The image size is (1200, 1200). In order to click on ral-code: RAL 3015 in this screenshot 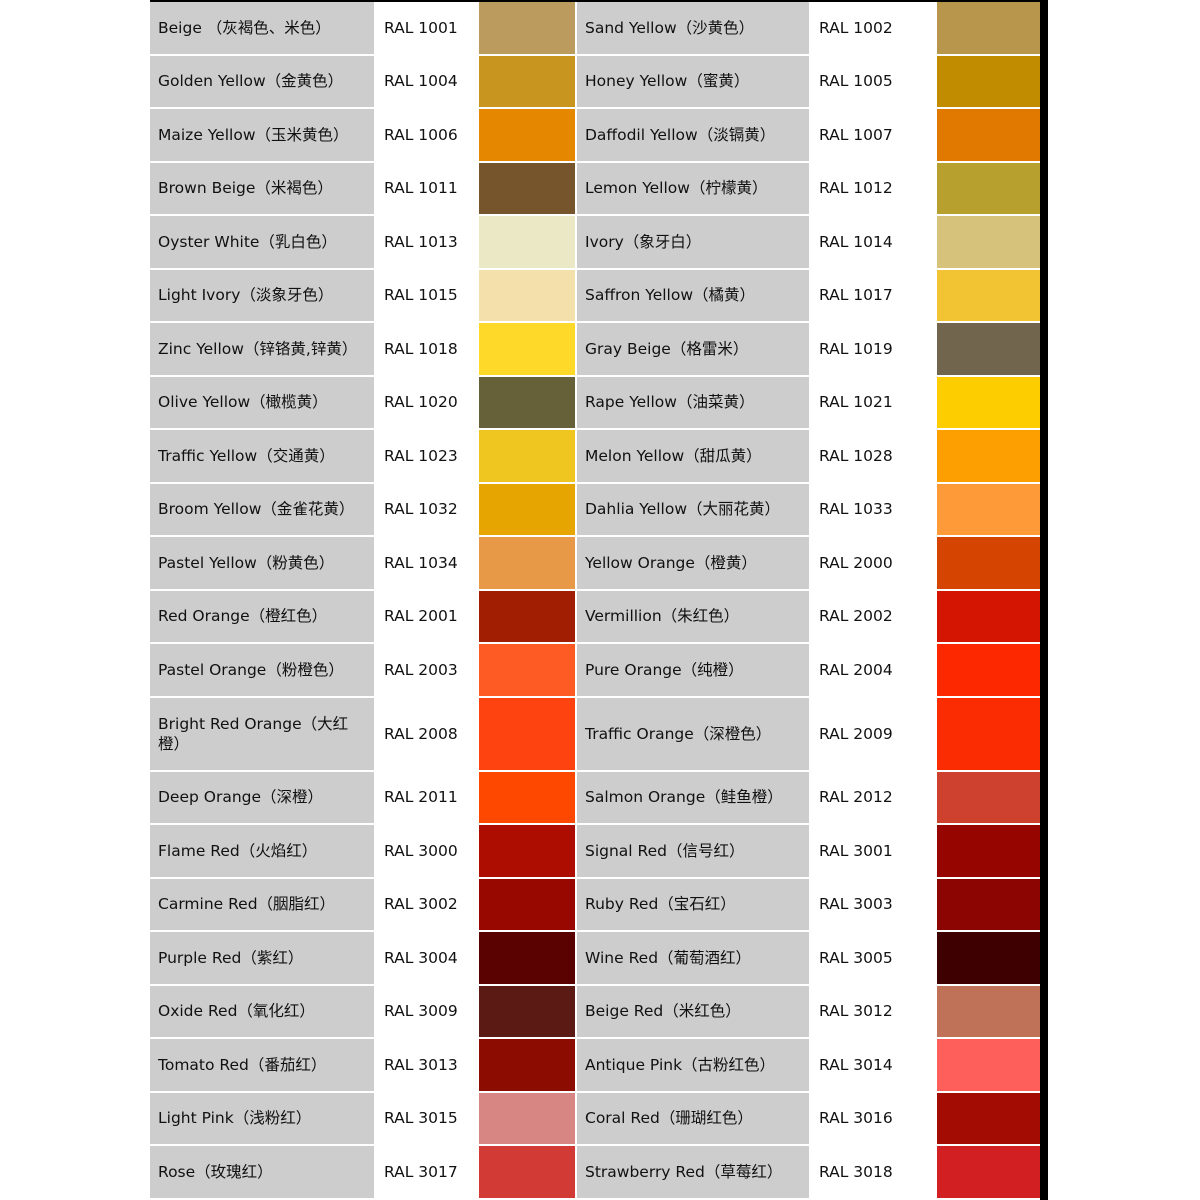, I will do `click(427, 1118)`.